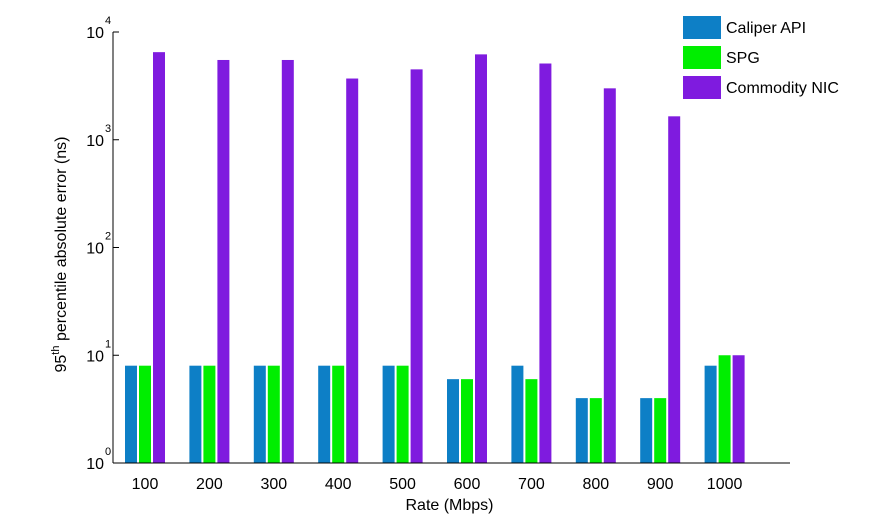 The image size is (872, 521). What do you see at coordinates (108, 452) in the screenshot?
I see `y-tick-exponent: 0` at bounding box center [108, 452].